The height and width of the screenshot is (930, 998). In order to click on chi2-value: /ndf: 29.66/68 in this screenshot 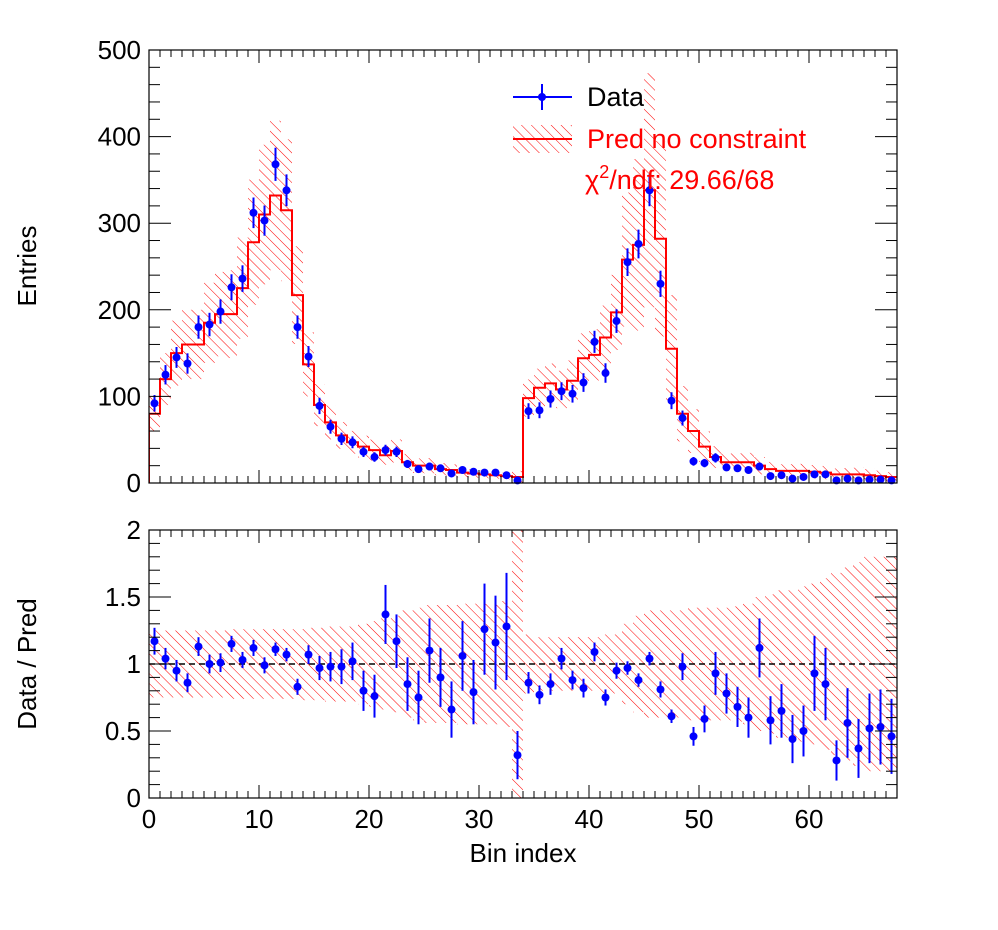, I will do `click(691, 180)`.